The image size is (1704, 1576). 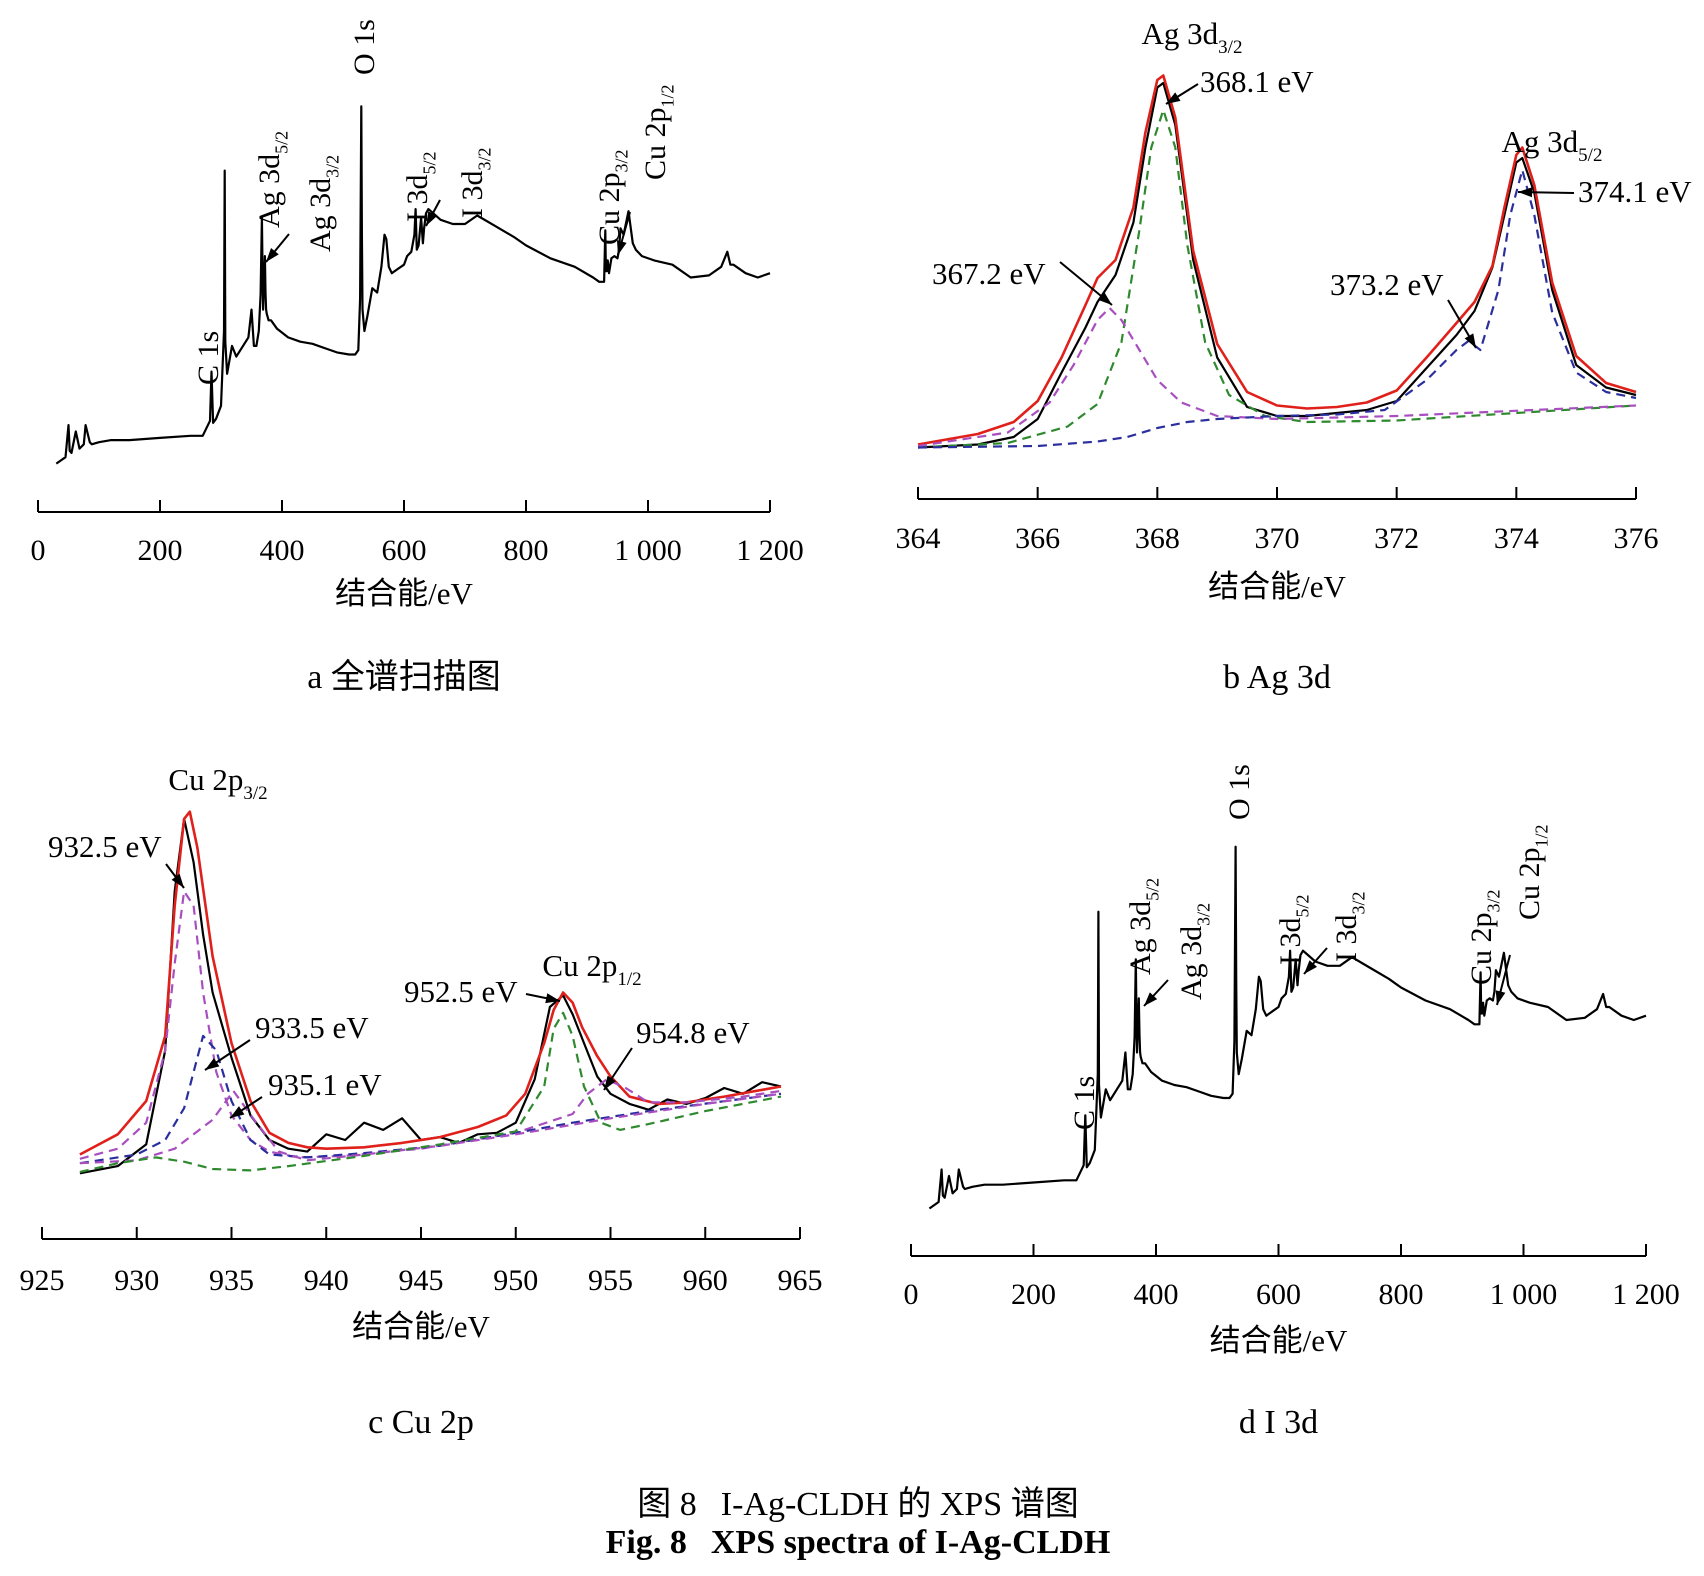 I want to click on peak-arrow-2-0-head, so click(x=177, y=880).